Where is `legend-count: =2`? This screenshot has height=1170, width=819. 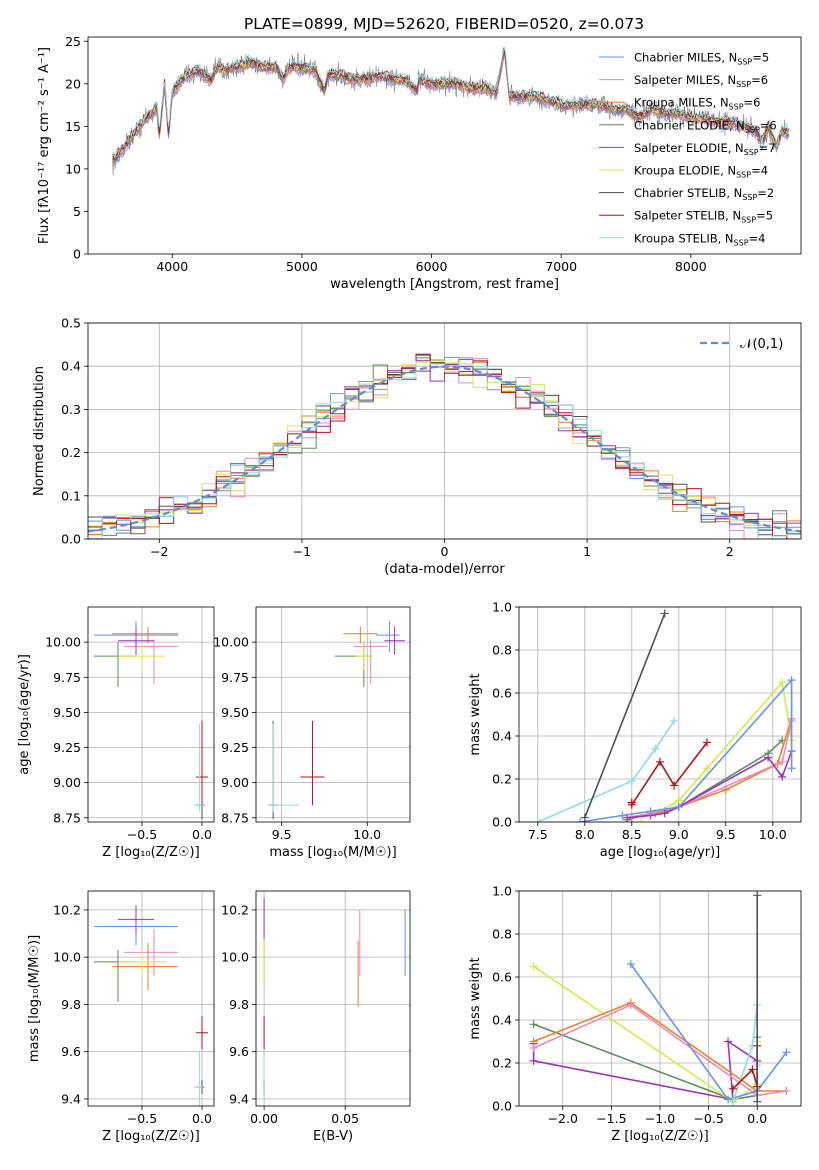 legend-count: =2 is located at coordinates (765, 193).